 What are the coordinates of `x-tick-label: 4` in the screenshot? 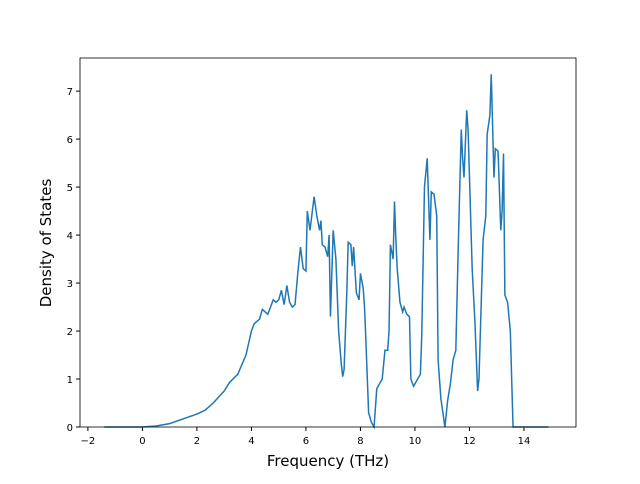 It's located at (251, 441).